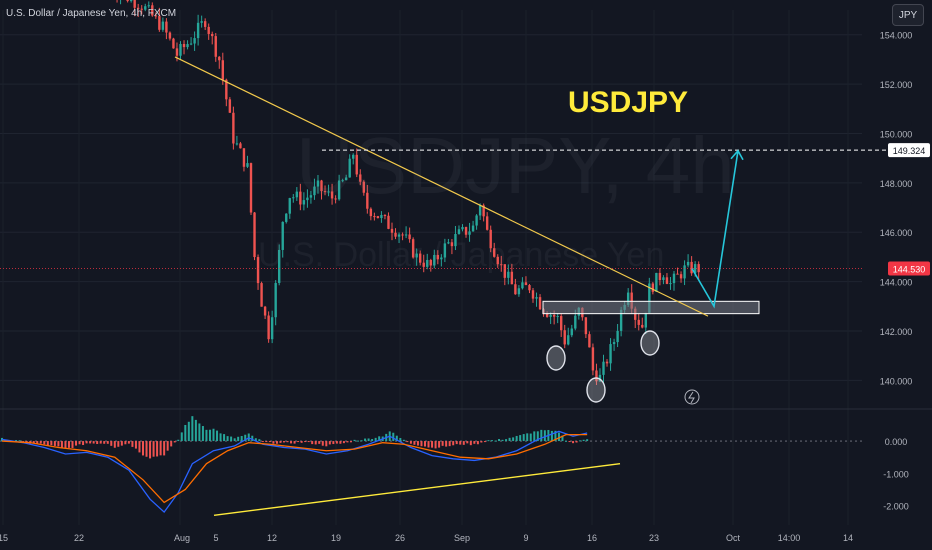 The image size is (932, 550). Describe the element at coordinates (908, 15) in the screenshot. I see `currency-button: JPY` at that location.